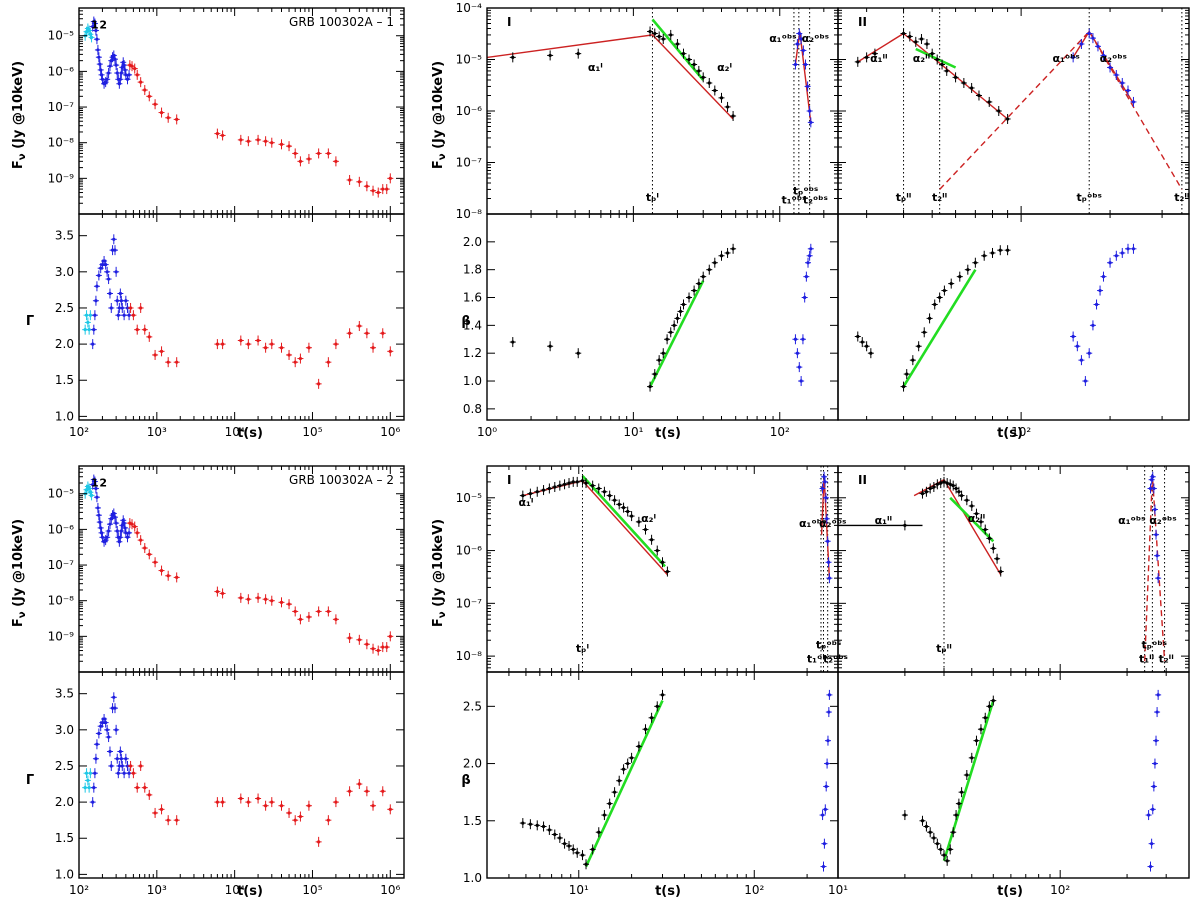 The height and width of the screenshot is (900, 1200). Describe the element at coordinates (30, 321) in the screenshot. I see `gamma-label-top: Γ` at that location.